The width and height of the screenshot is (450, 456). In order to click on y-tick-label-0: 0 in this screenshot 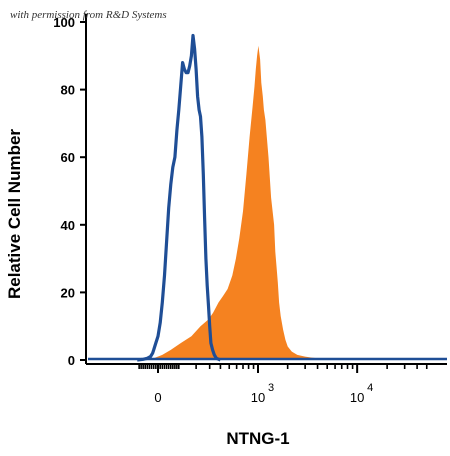, I will do `click(71, 360)`.